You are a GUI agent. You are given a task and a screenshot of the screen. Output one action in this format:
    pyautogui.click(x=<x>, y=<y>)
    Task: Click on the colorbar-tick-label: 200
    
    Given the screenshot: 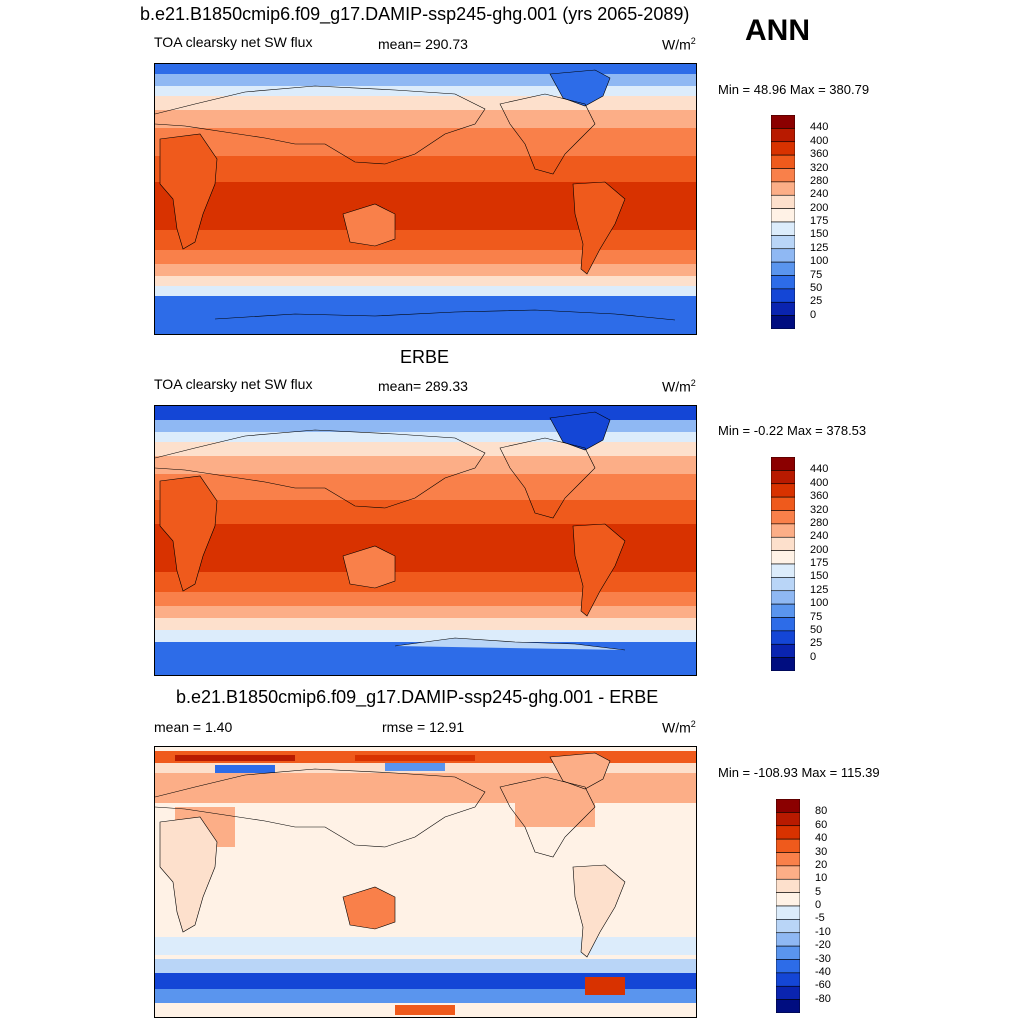 What is the action you would take?
    pyautogui.click(x=819, y=207)
    